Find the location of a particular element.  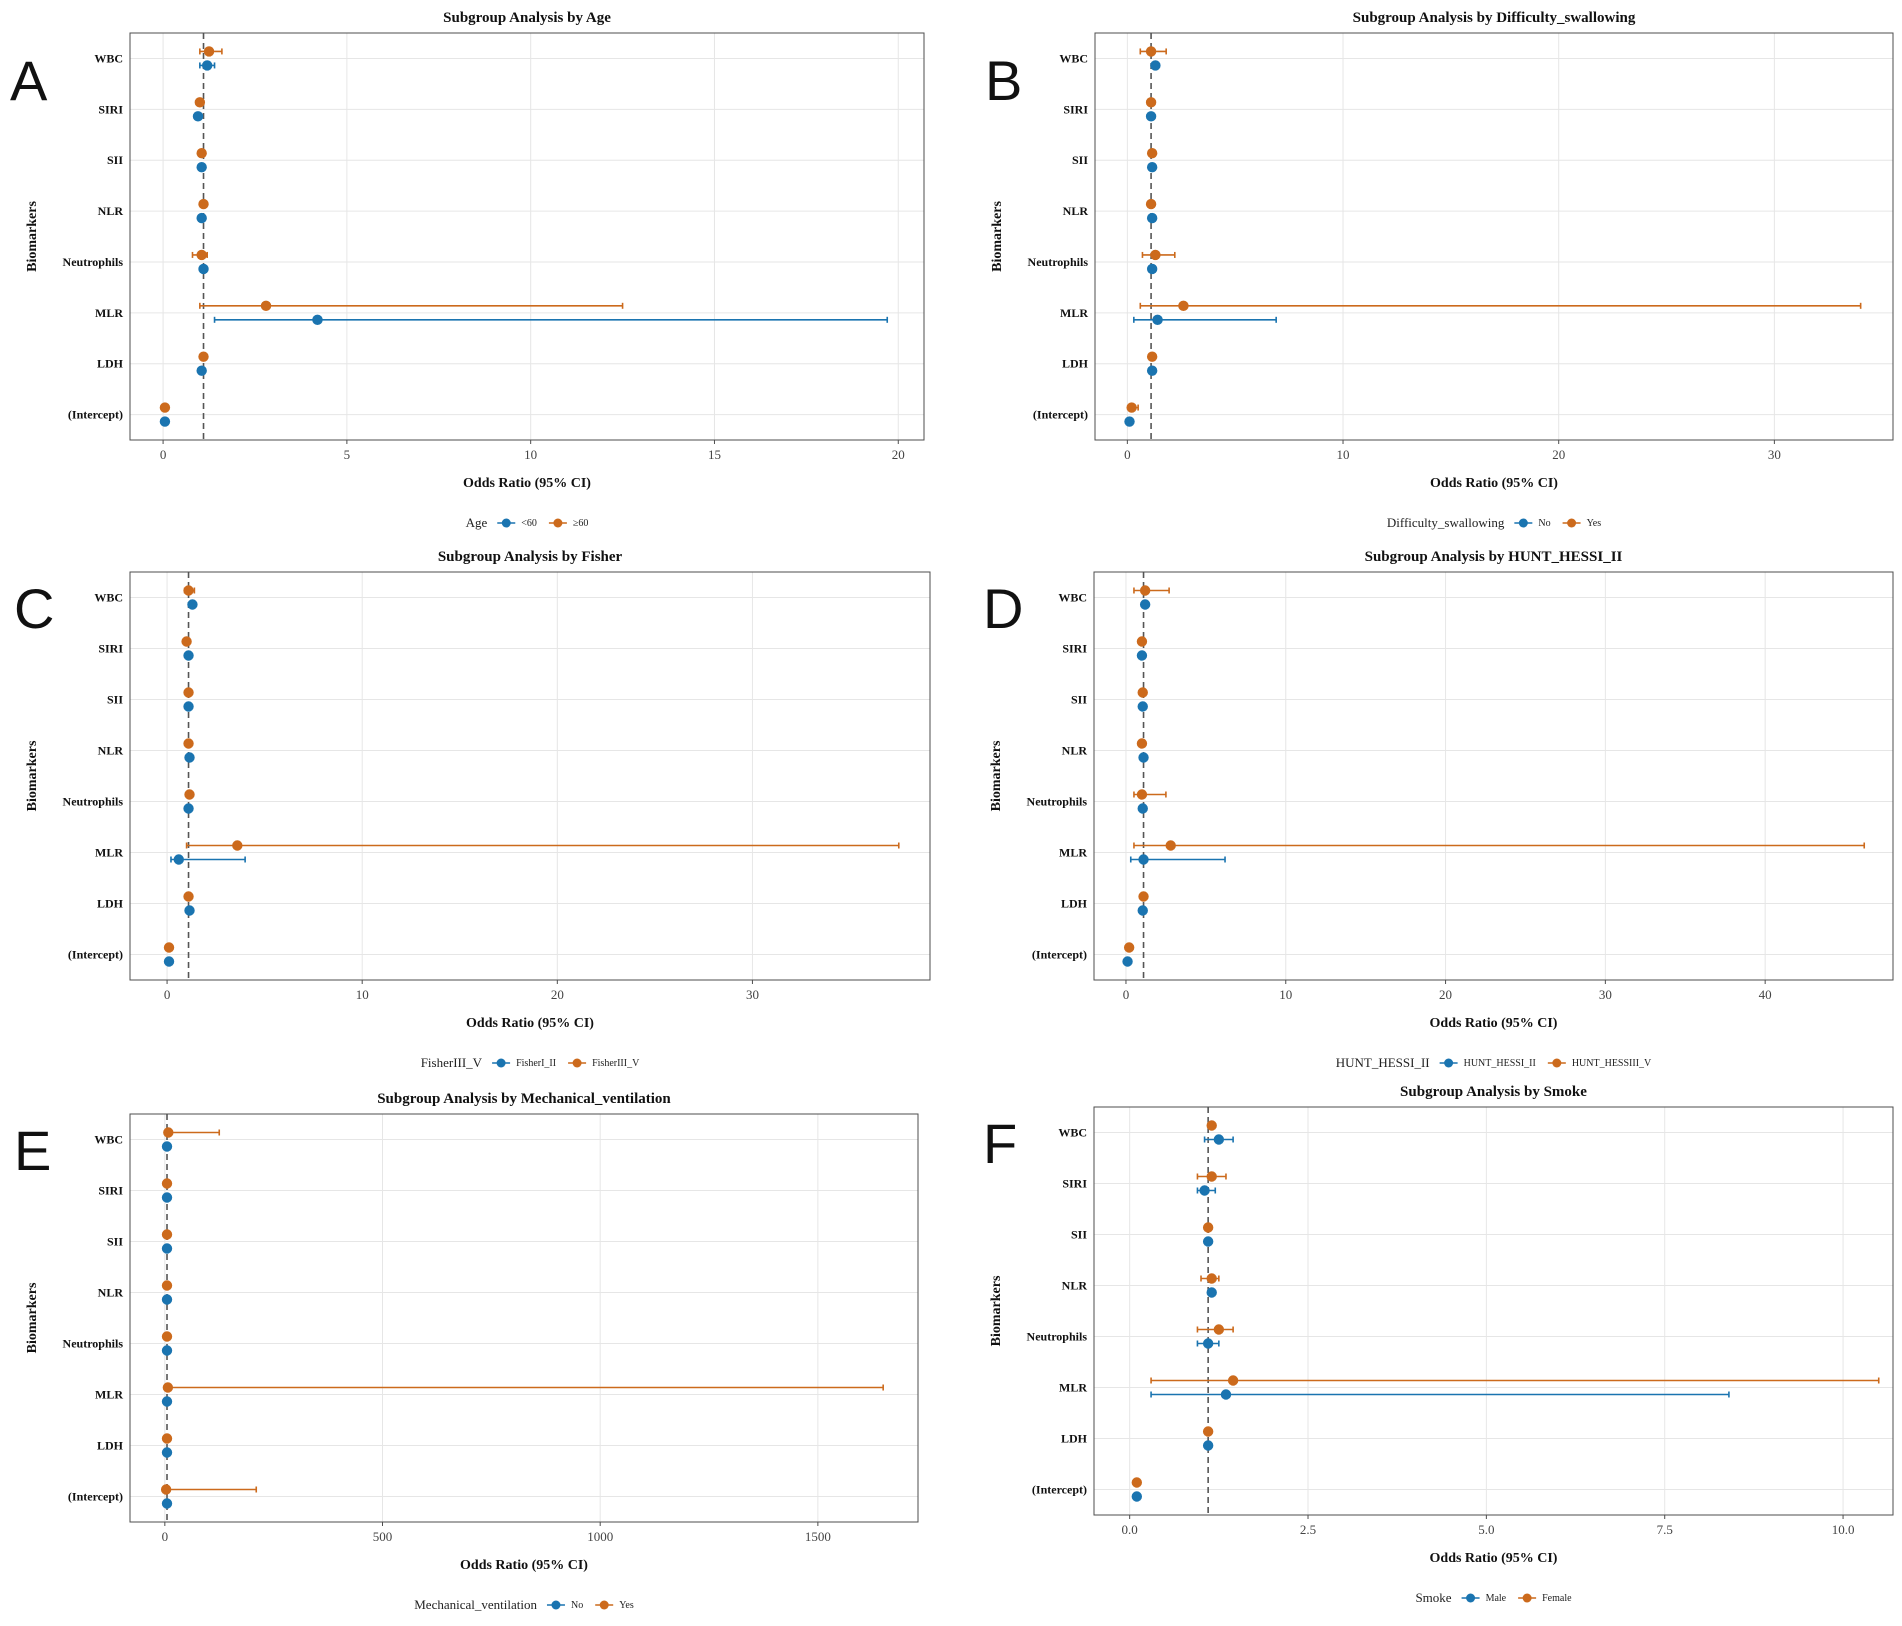

panel-letter: D is located at coordinates (1003, 608).